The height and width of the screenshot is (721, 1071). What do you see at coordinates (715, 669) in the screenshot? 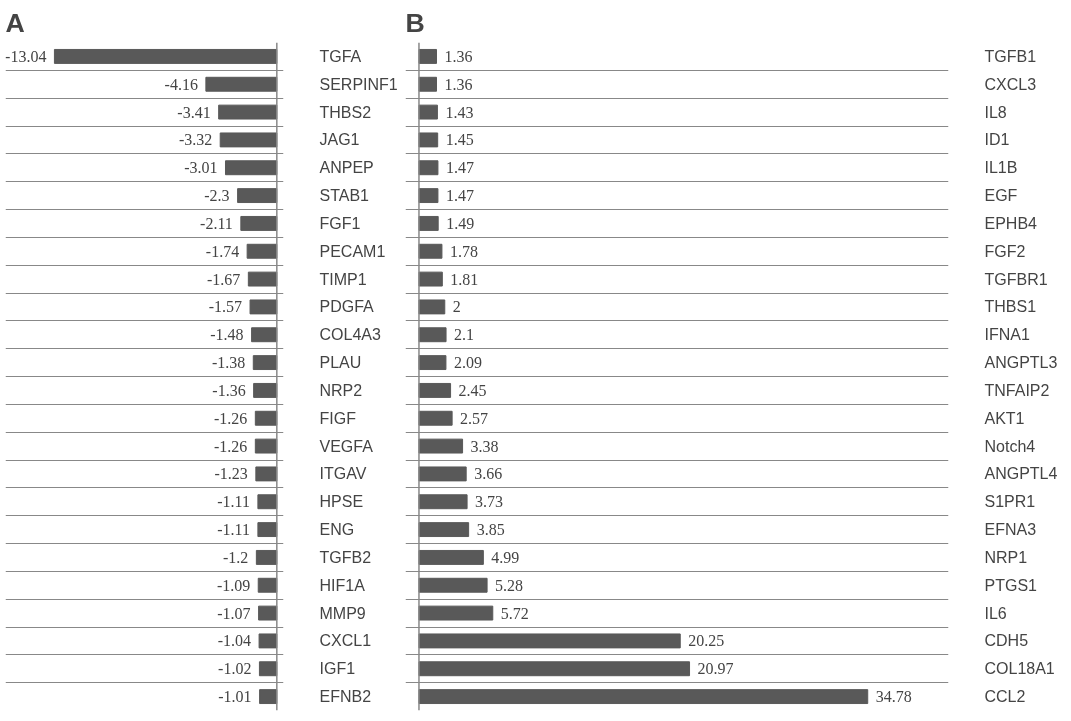
I see `data-label: 20.97` at bounding box center [715, 669].